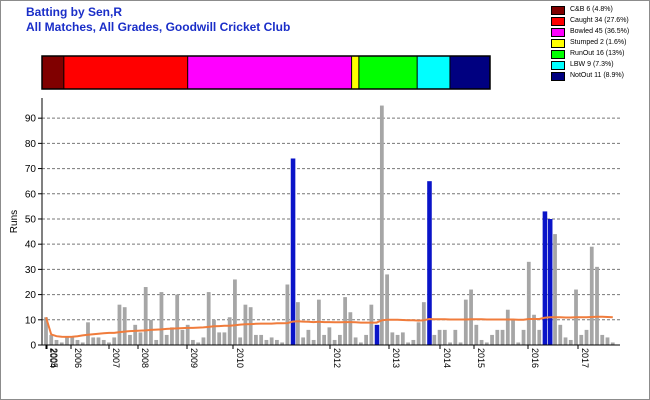 The height and width of the screenshot is (400, 650). What do you see at coordinates (266, 72) in the screenshot?
I see `dismissal-strip-border` at bounding box center [266, 72].